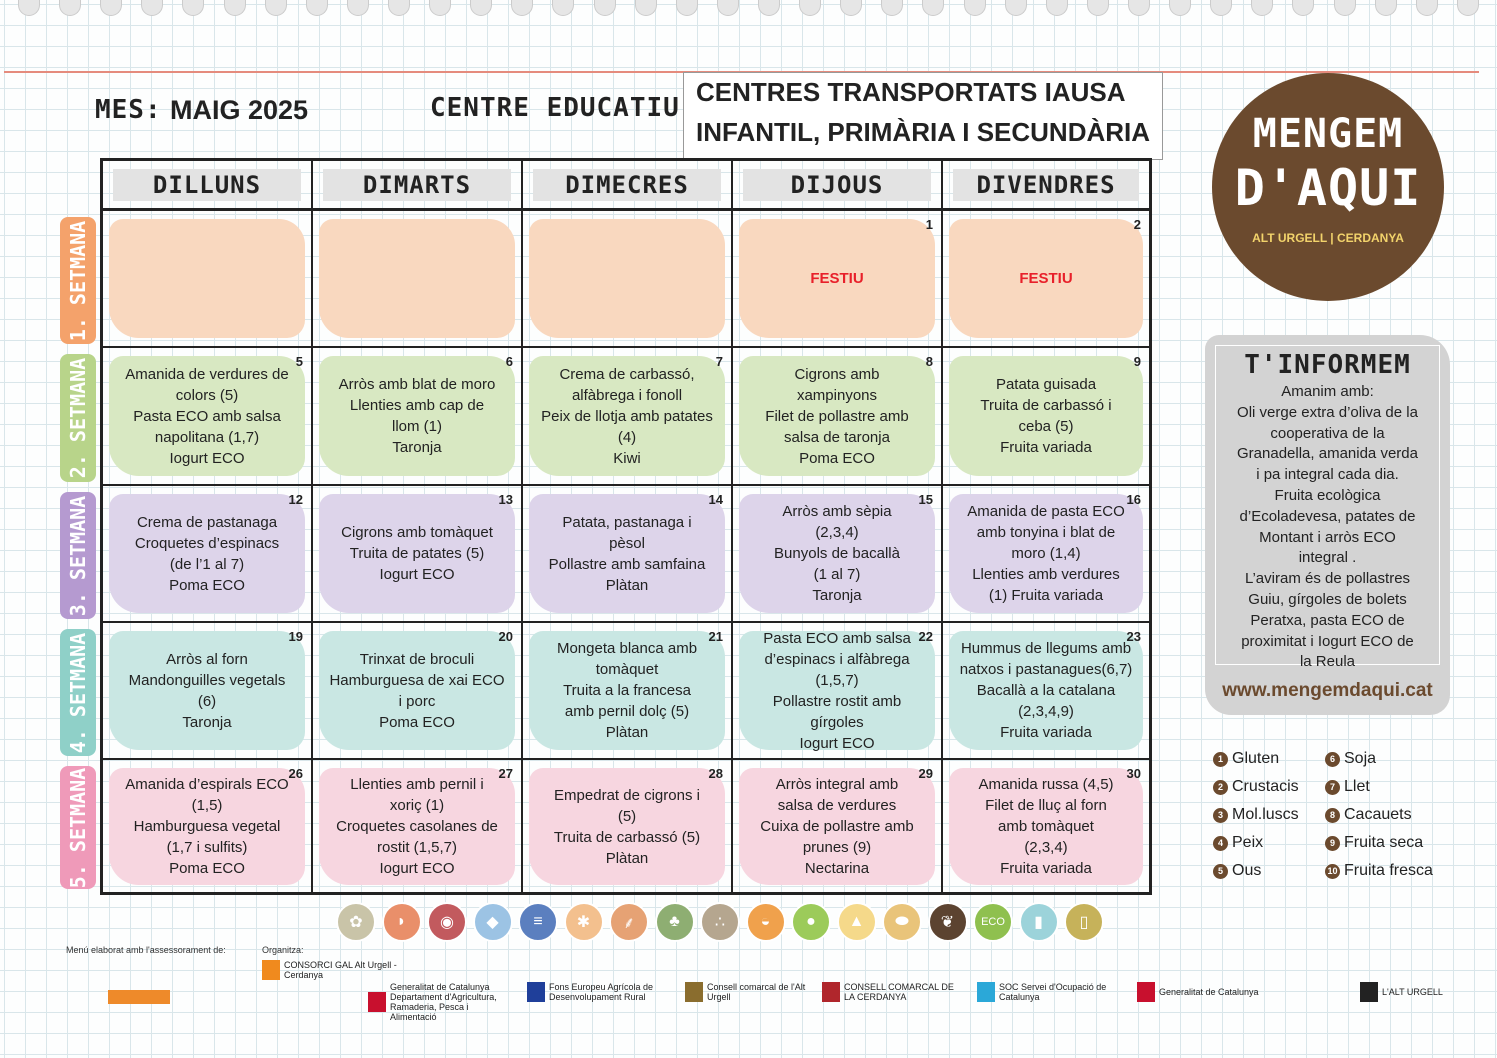 The width and height of the screenshot is (1497, 1058). What do you see at coordinates (627, 543) in the screenshot?
I see `dish-line: pèsol` at bounding box center [627, 543].